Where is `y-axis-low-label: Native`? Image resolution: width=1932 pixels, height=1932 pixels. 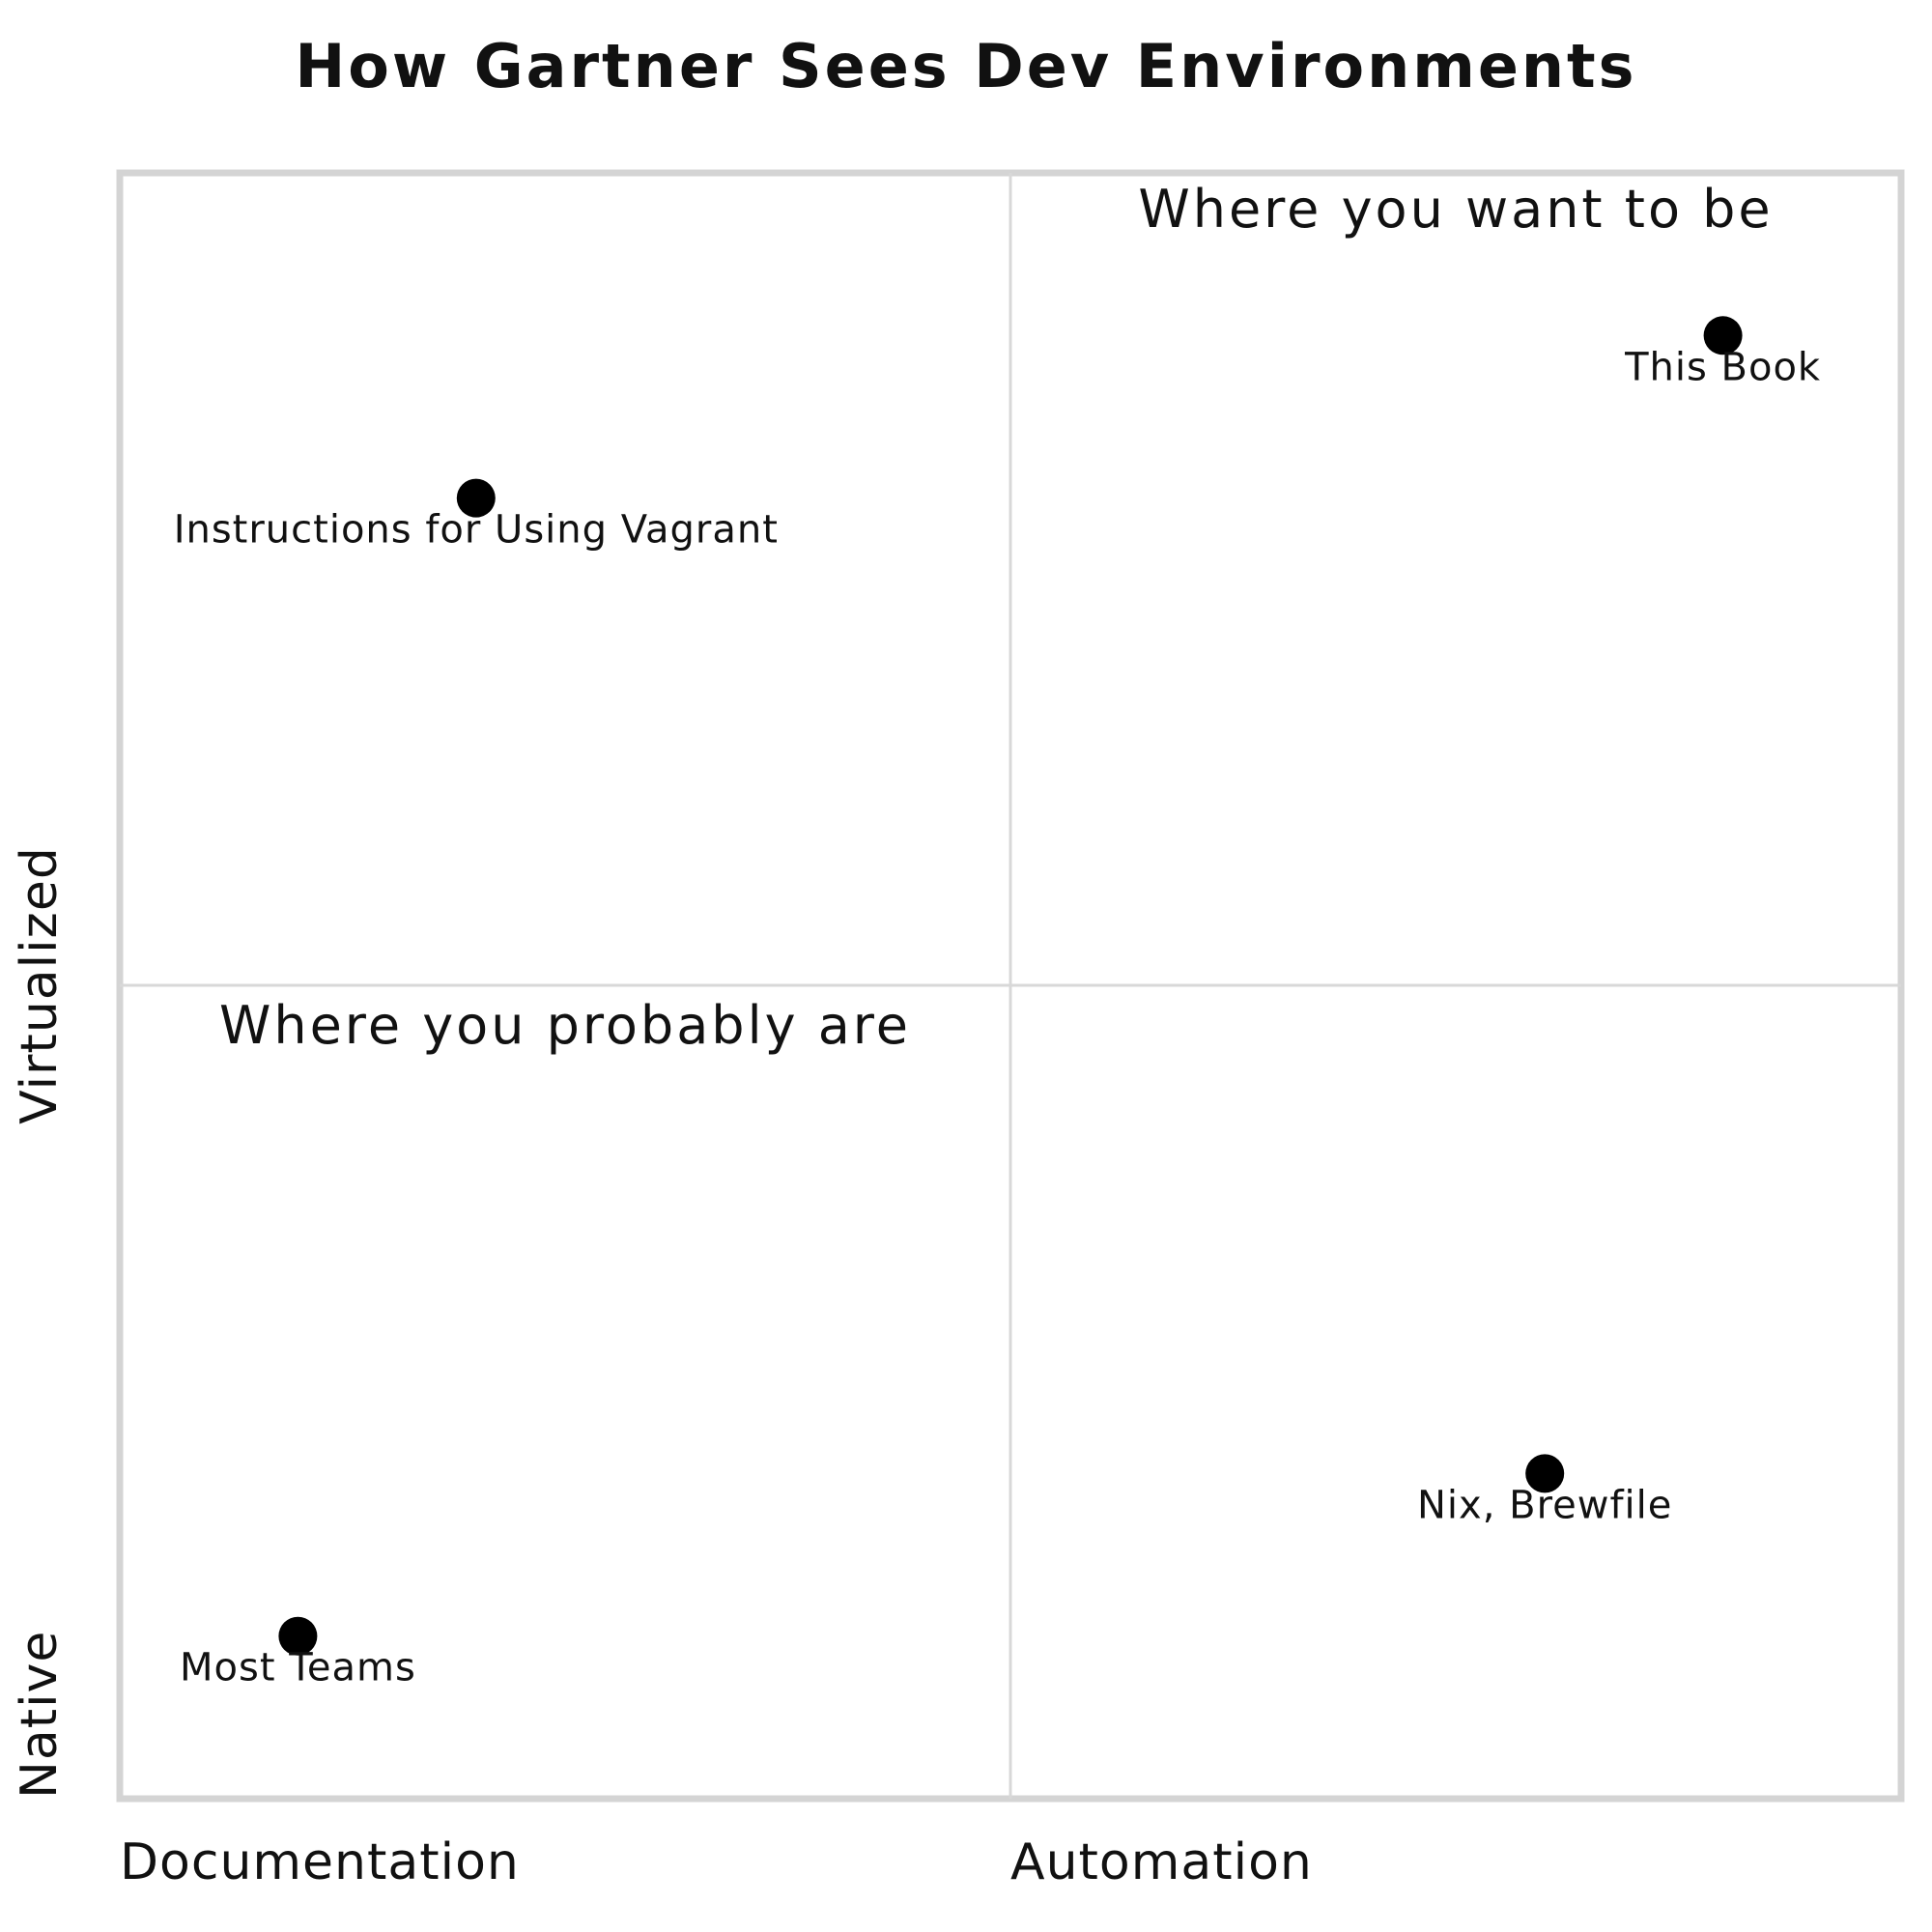
y-axis-low-label: Native is located at coordinates (40, 1715).